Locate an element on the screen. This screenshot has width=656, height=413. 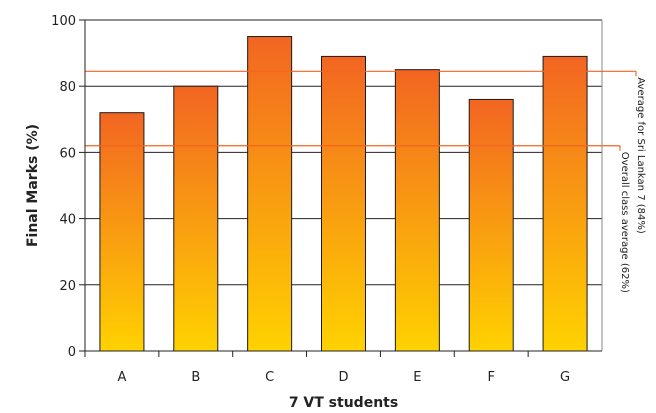
x-tick-labels: A B C D E F G is located at coordinates (343, 368).